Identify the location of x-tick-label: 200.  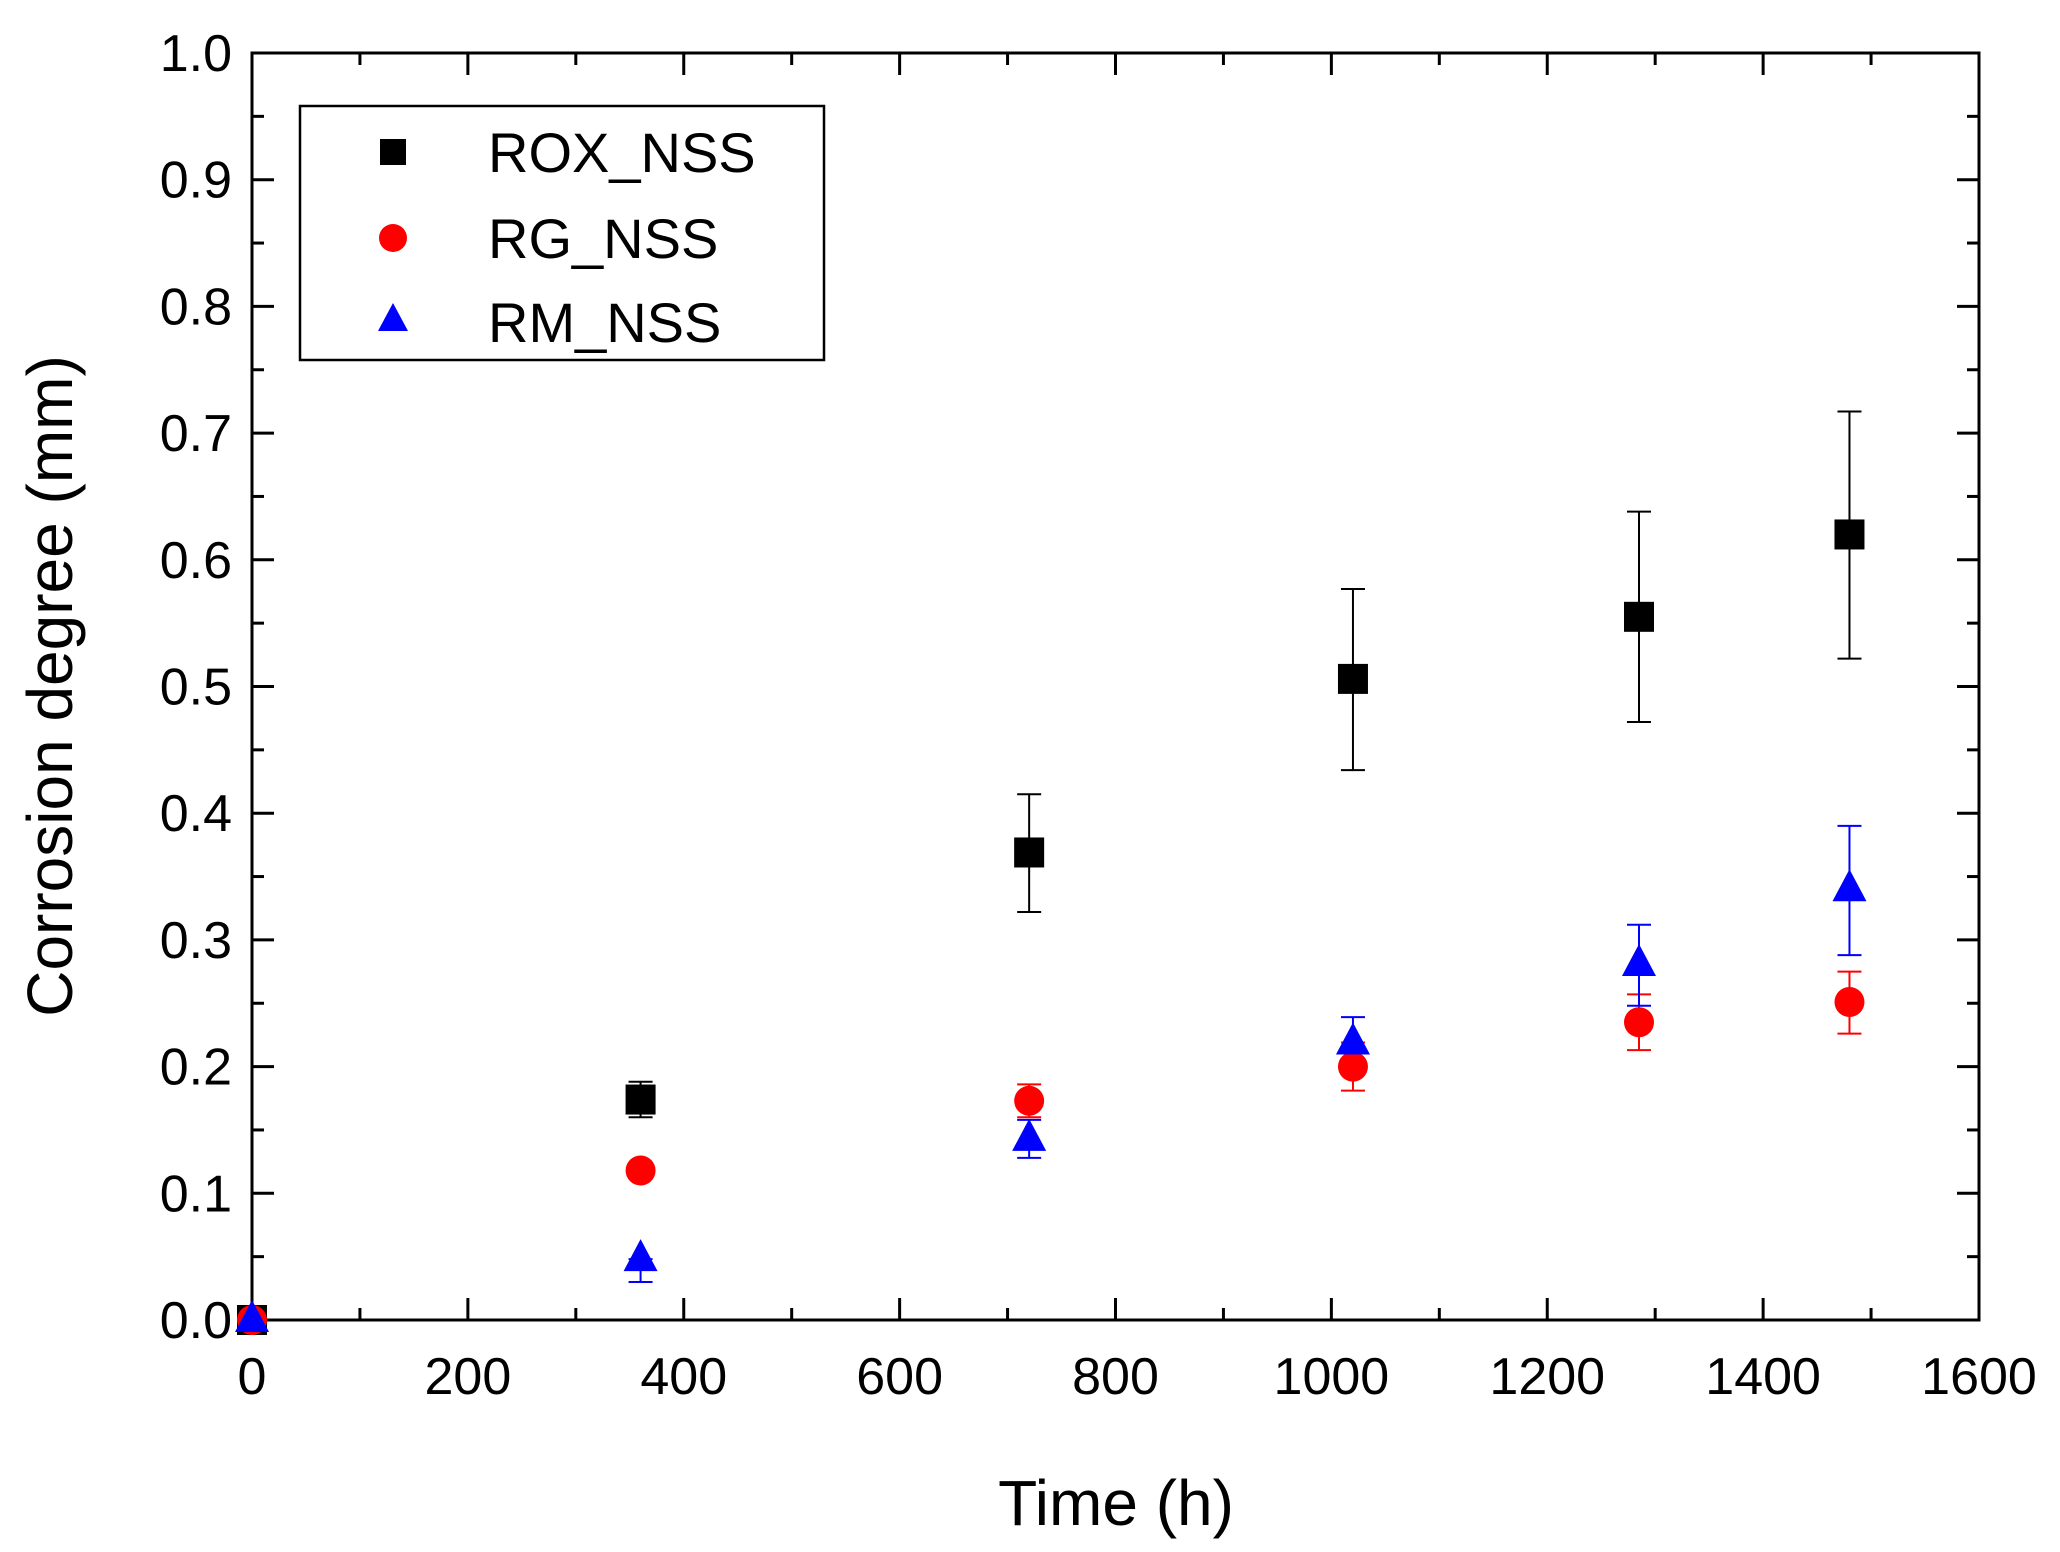
(467, 1377).